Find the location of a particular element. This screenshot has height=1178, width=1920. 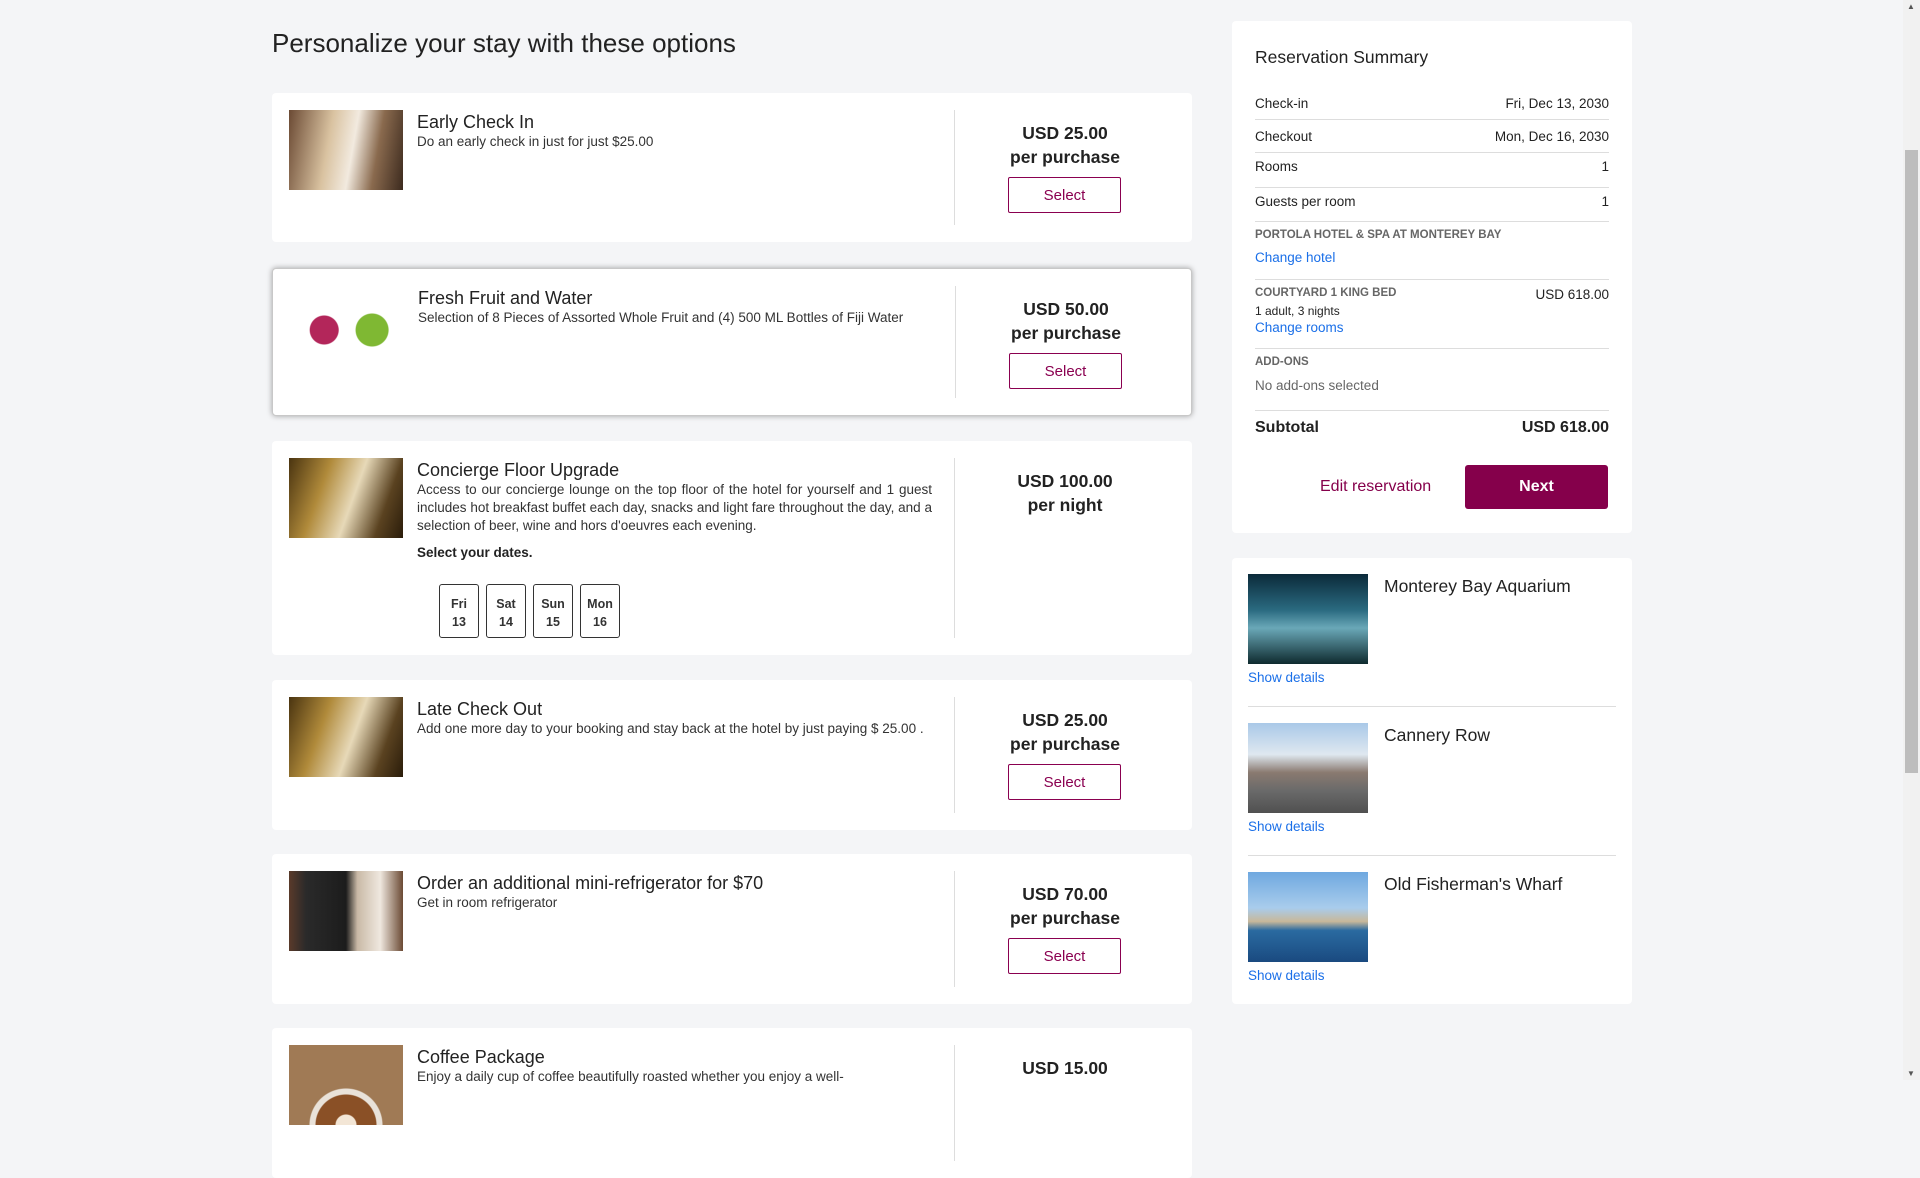

addon-price: USD 100.00 per night is located at coordinates (1065, 493).